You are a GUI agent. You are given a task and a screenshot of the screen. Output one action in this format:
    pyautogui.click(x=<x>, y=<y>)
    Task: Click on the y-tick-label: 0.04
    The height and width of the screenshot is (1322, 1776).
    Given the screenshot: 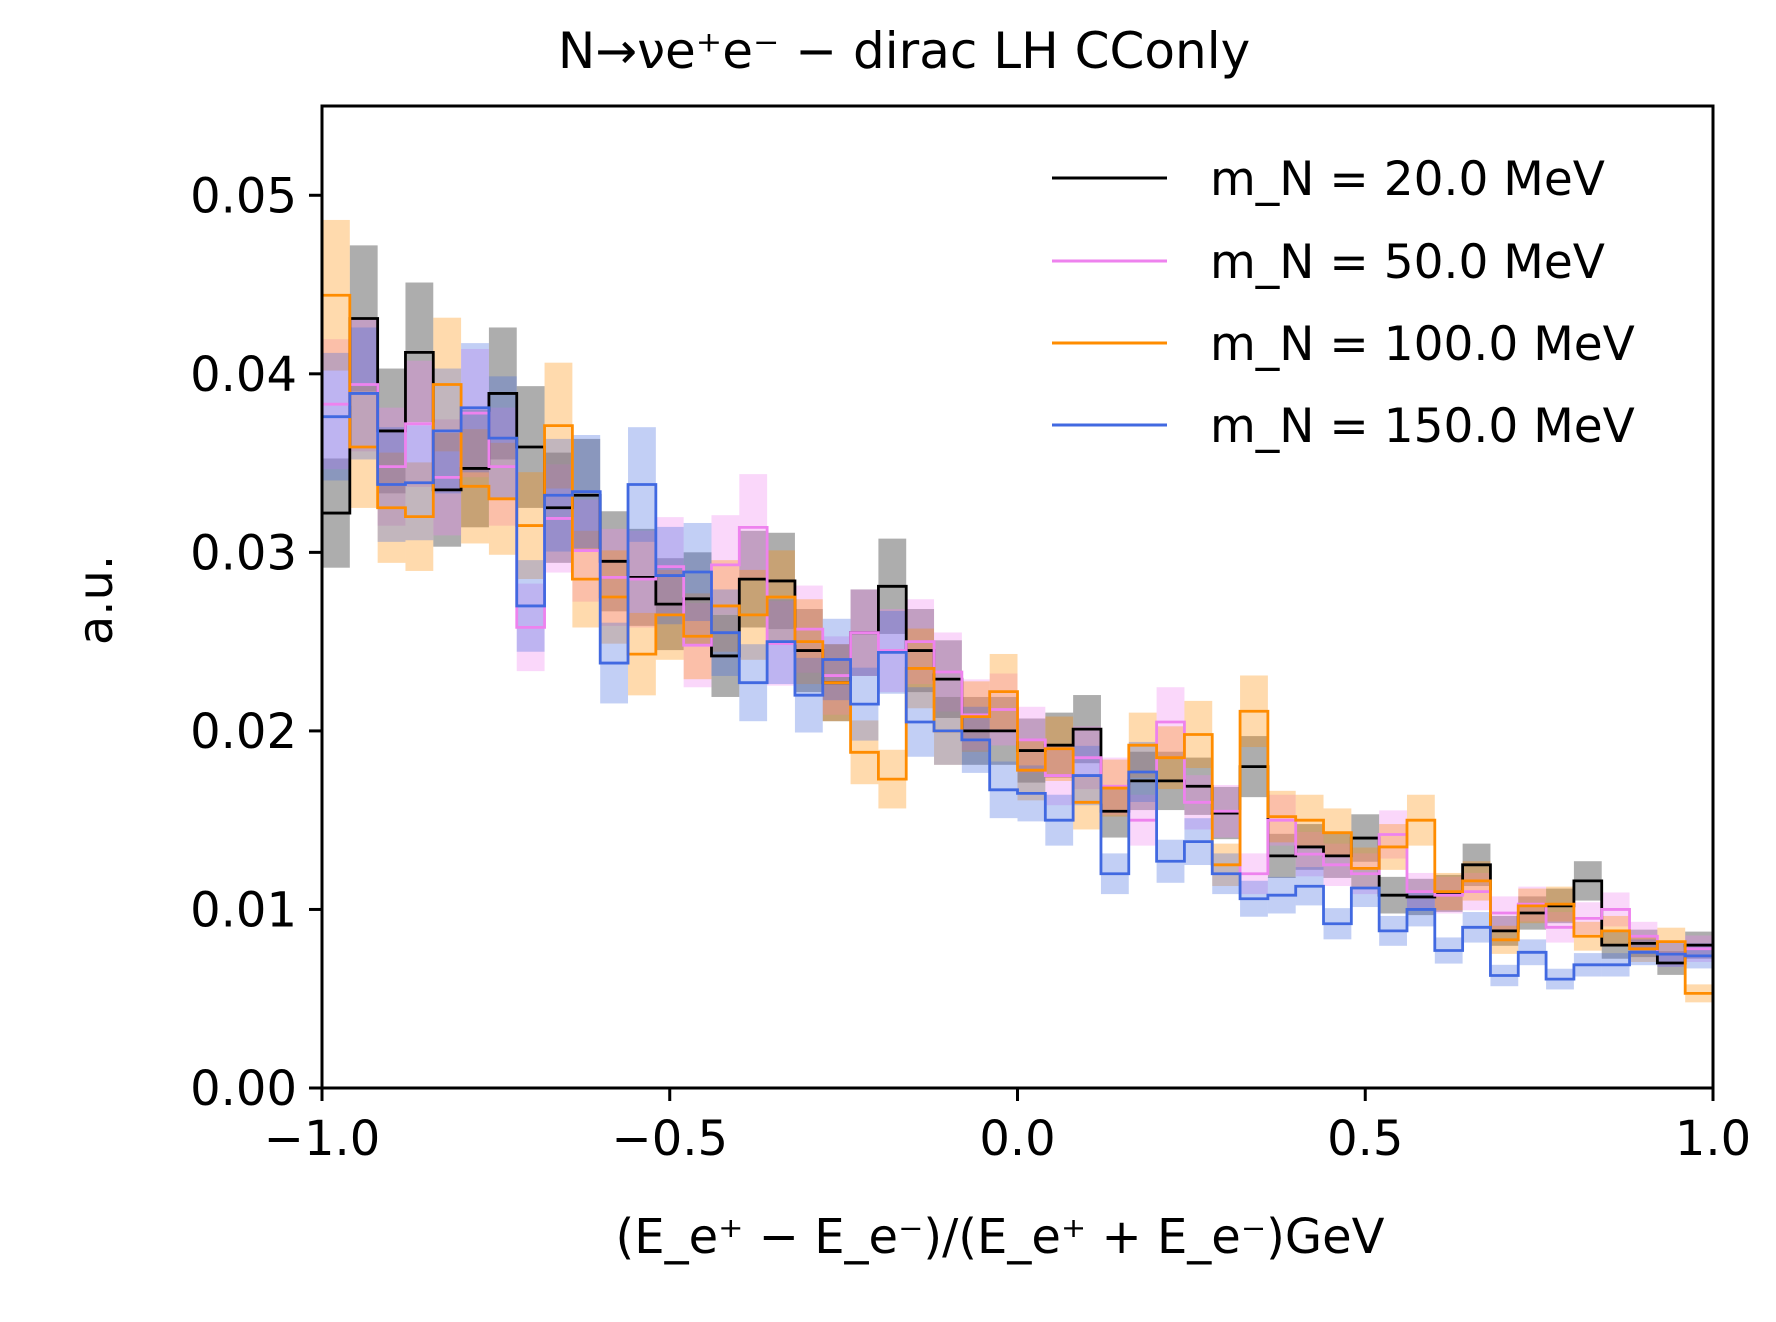 What is the action you would take?
    pyautogui.click(x=243, y=375)
    